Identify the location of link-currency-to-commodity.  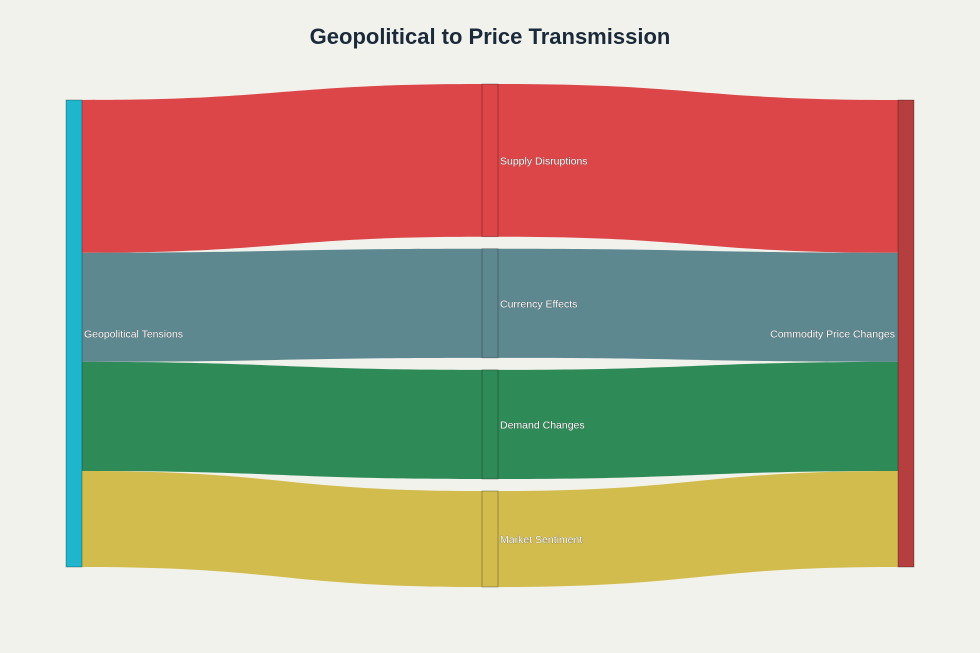
(698, 305).